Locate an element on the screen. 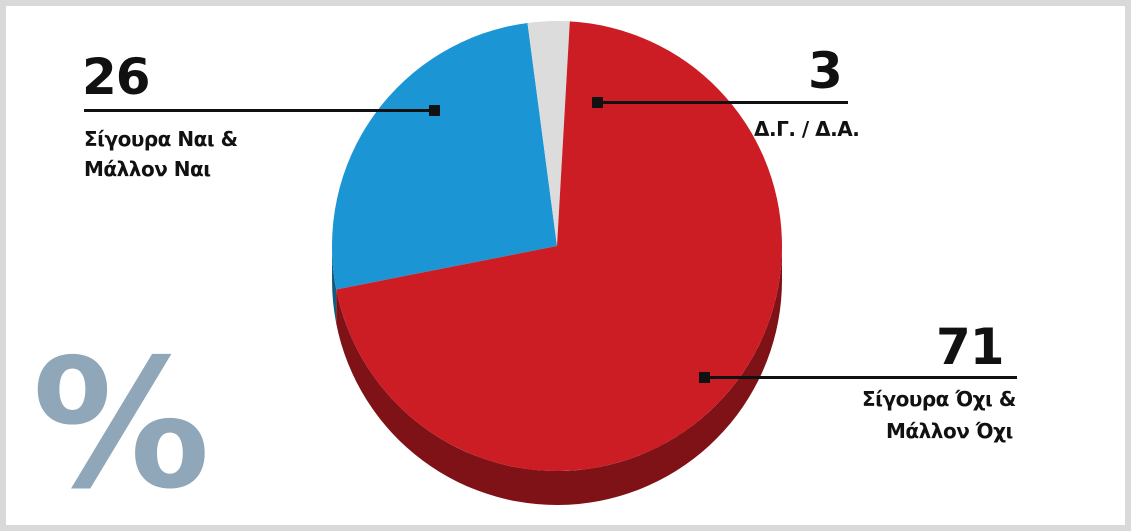 This screenshot has width=1131, height=531. percent-symbol: % is located at coordinates (121, 424).